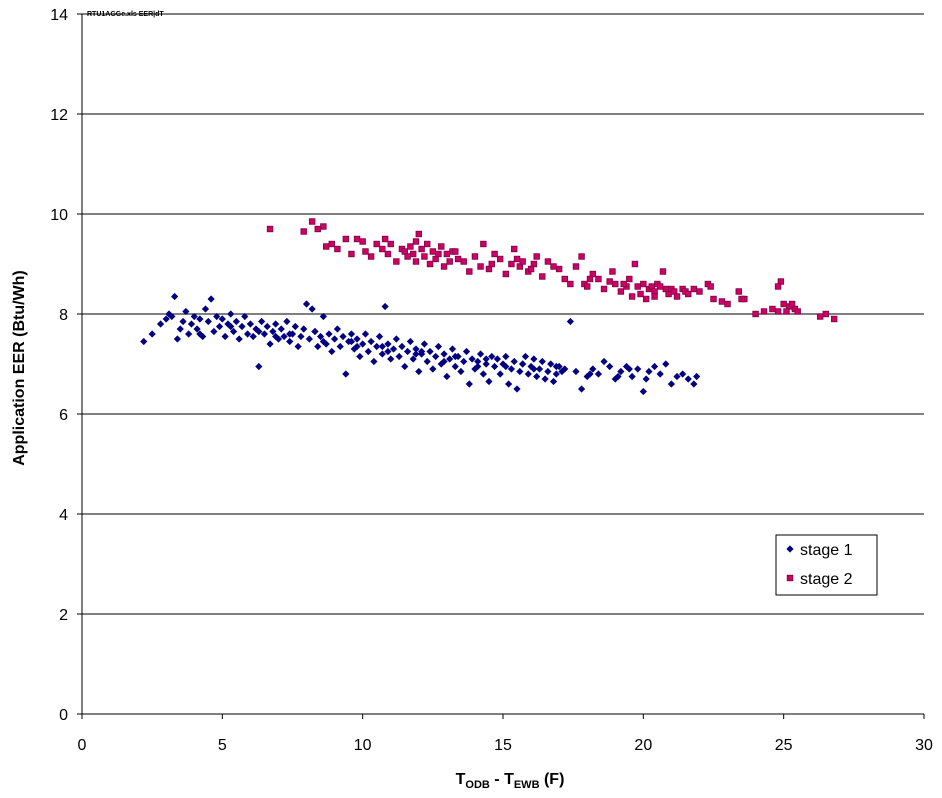 The image size is (942, 798). I want to click on x-tick-label-25: 25, so click(784, 745).